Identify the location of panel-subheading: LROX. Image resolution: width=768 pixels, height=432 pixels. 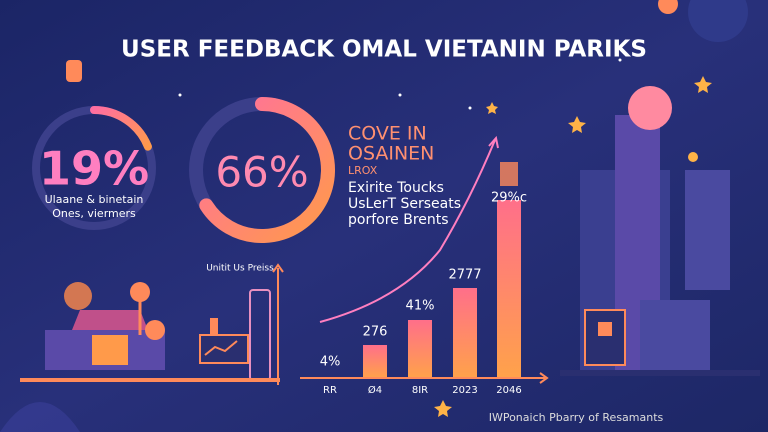
(363, 170).